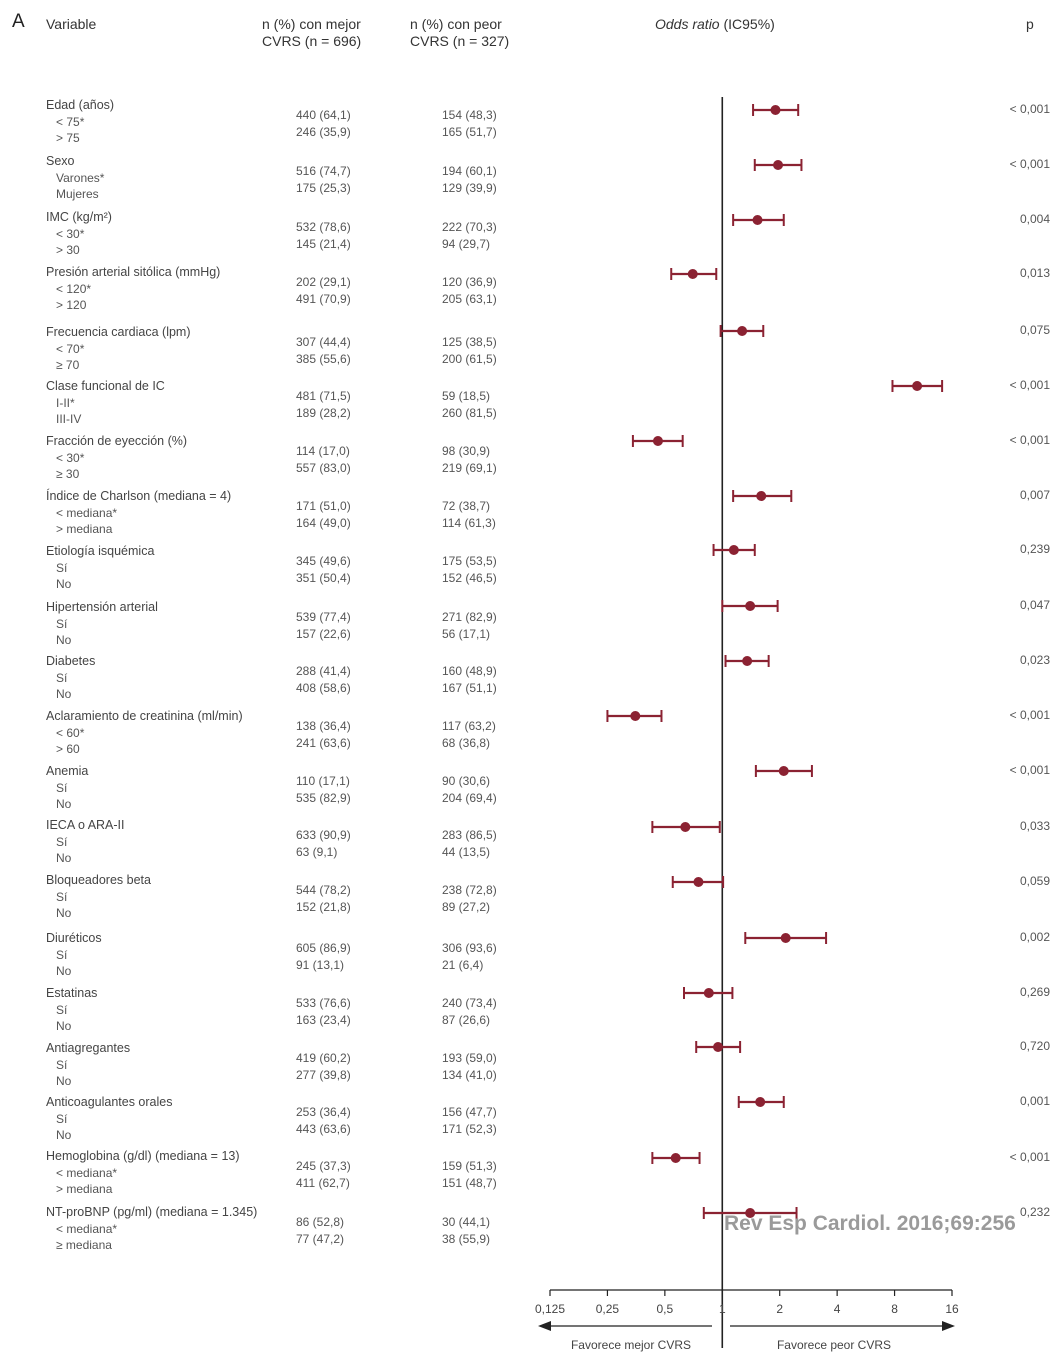 This screenshot has width=1058, height=1356. What do you see at coordinates (722, 1309) in the screenshot?
I see `x-tick-label: 1` at bounding box center [722, 1309].